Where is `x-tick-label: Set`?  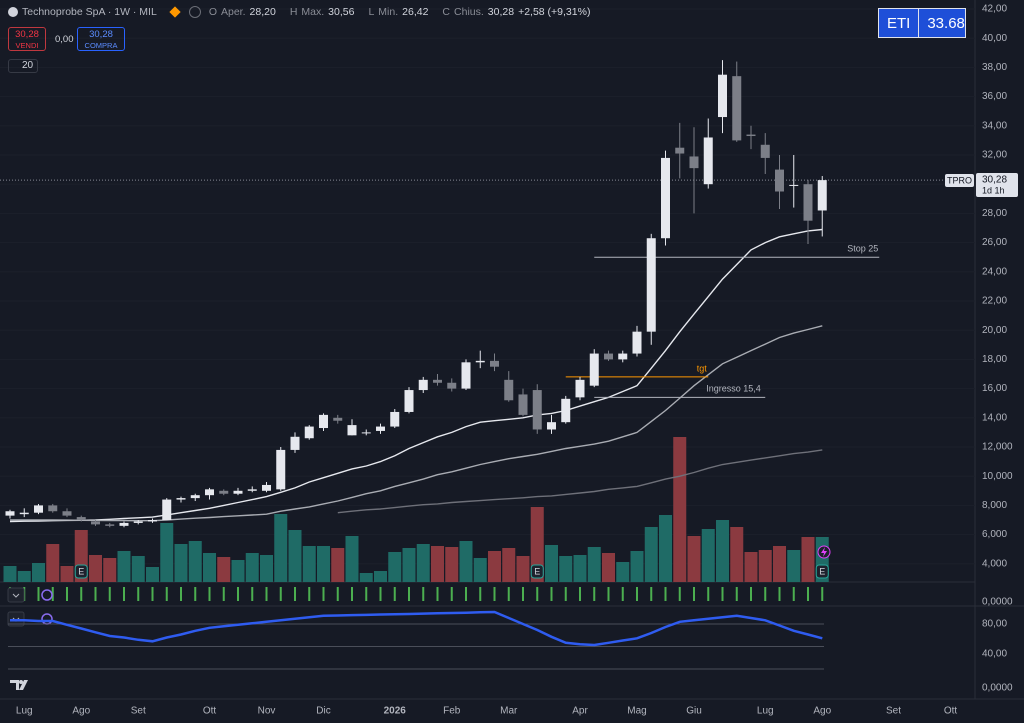 x-tick-label: Set is located at coordinates (138, 711).